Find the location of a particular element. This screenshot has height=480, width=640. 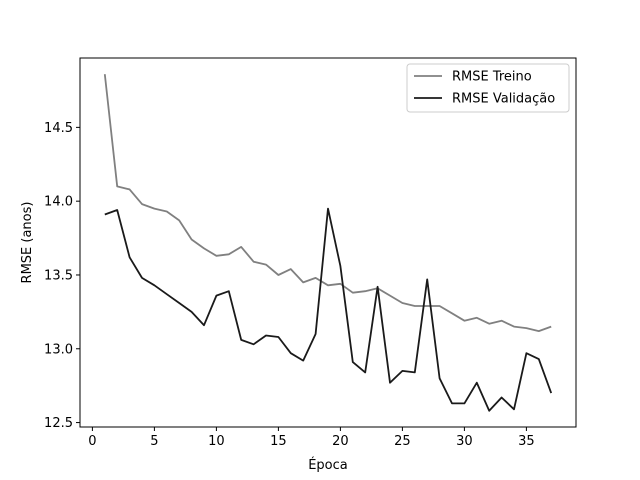

x-tick-label: 15 is located at coordinates (278, 441).